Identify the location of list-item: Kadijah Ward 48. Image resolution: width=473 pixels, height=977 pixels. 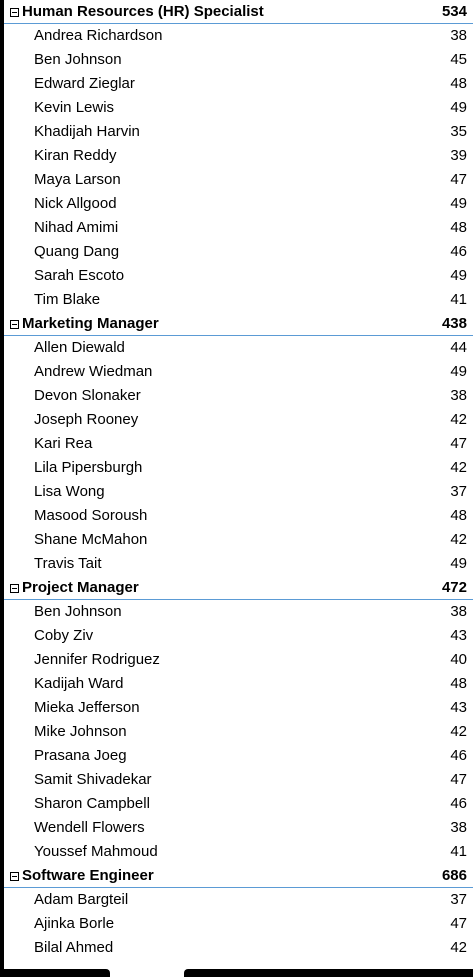
(238, 684).